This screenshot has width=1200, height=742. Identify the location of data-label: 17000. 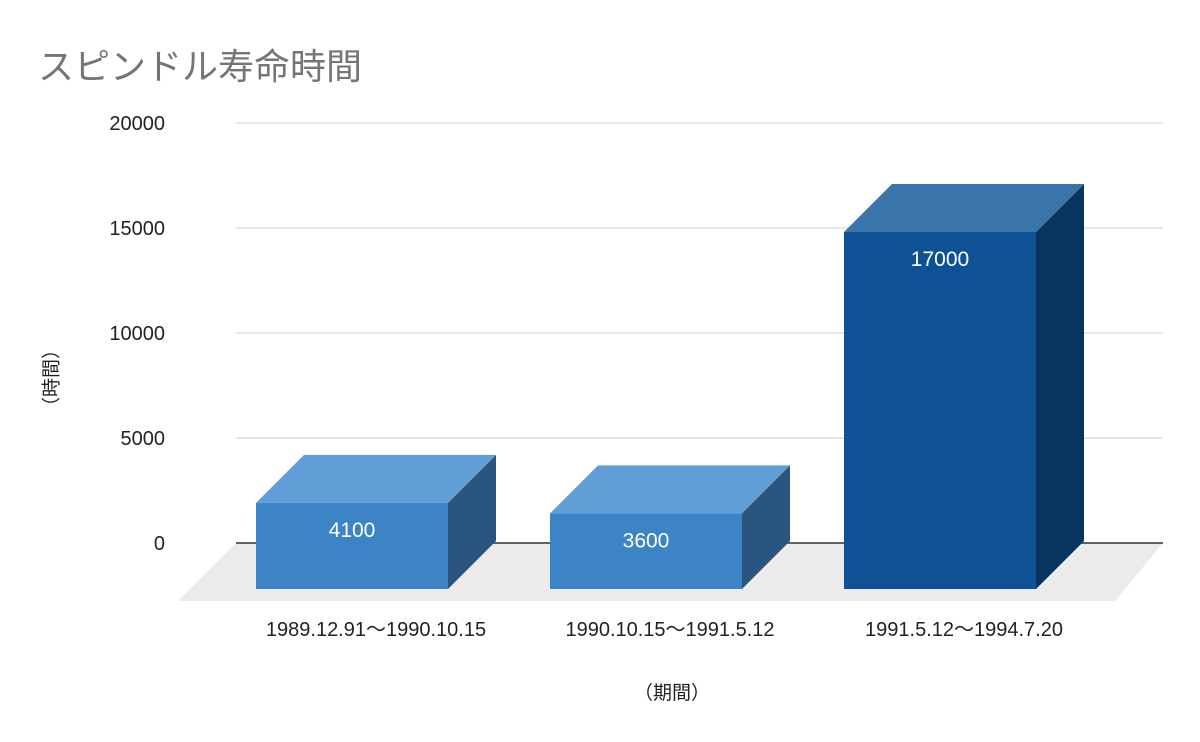
(940, 259).